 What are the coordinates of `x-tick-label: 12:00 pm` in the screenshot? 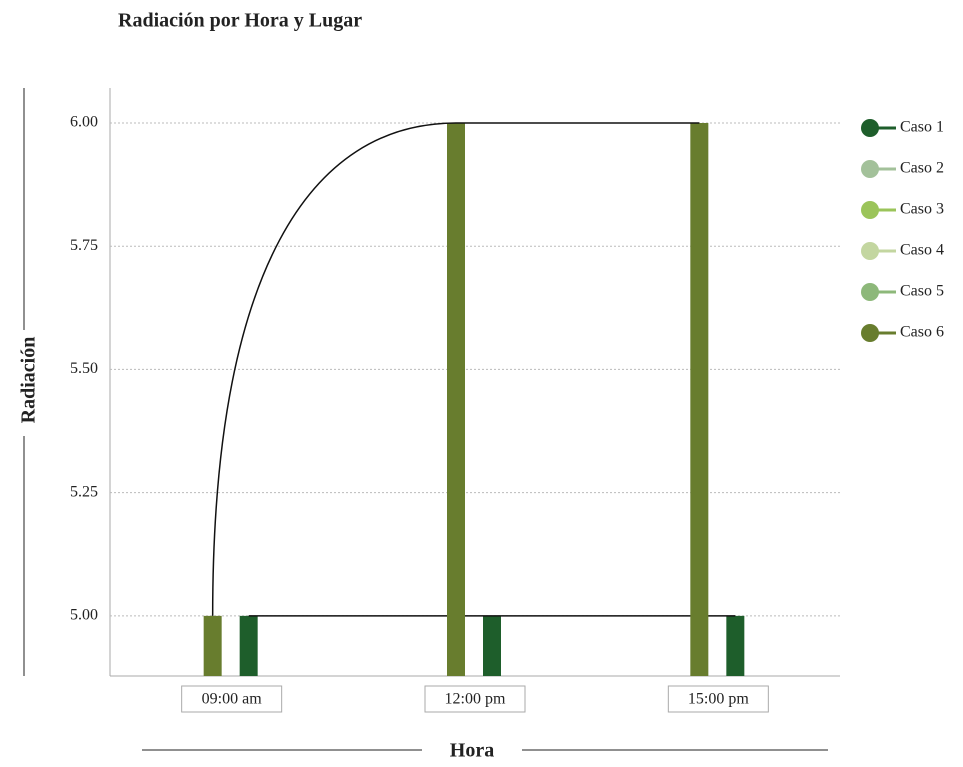 It's located at (475, 699).